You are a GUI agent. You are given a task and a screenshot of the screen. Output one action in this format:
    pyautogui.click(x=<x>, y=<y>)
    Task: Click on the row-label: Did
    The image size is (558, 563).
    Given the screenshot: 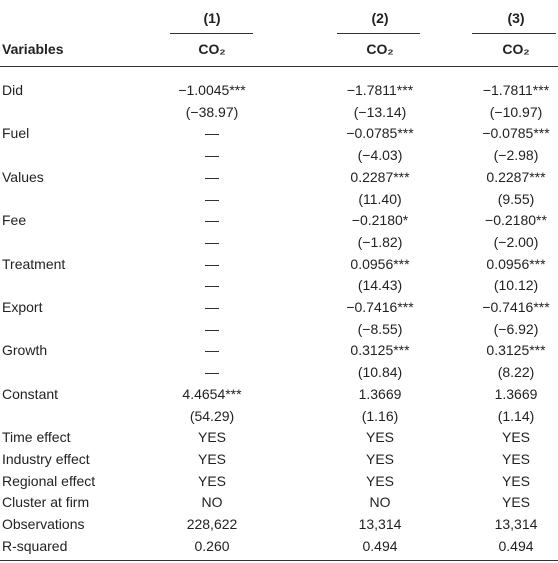 What is the action you would take?
    pyautogui.click(x=13, y=90)
    